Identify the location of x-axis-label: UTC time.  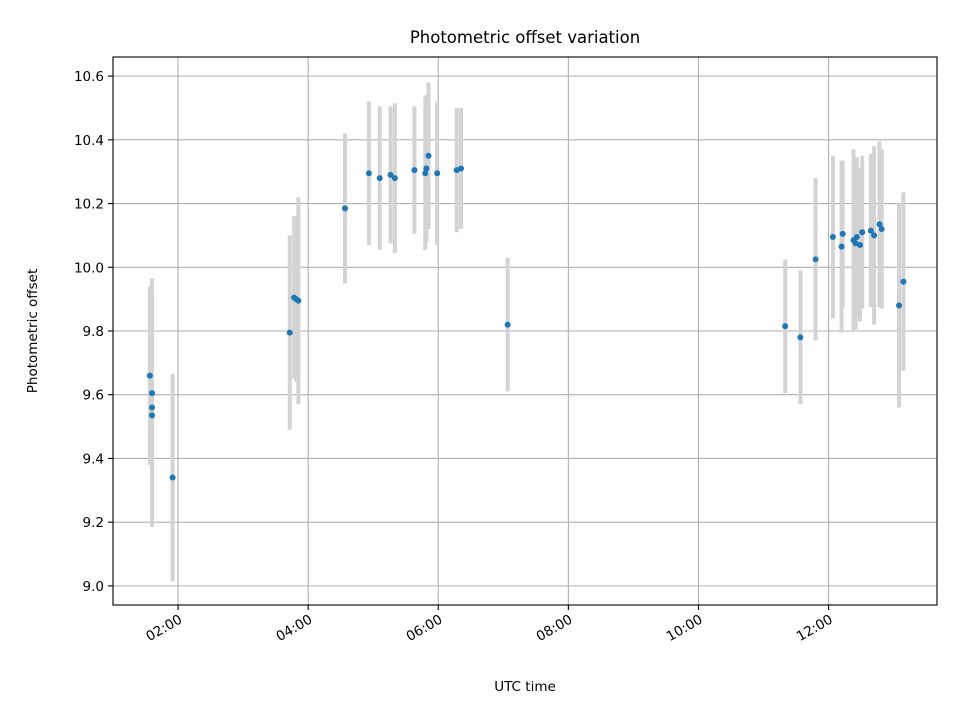
(525, 687).